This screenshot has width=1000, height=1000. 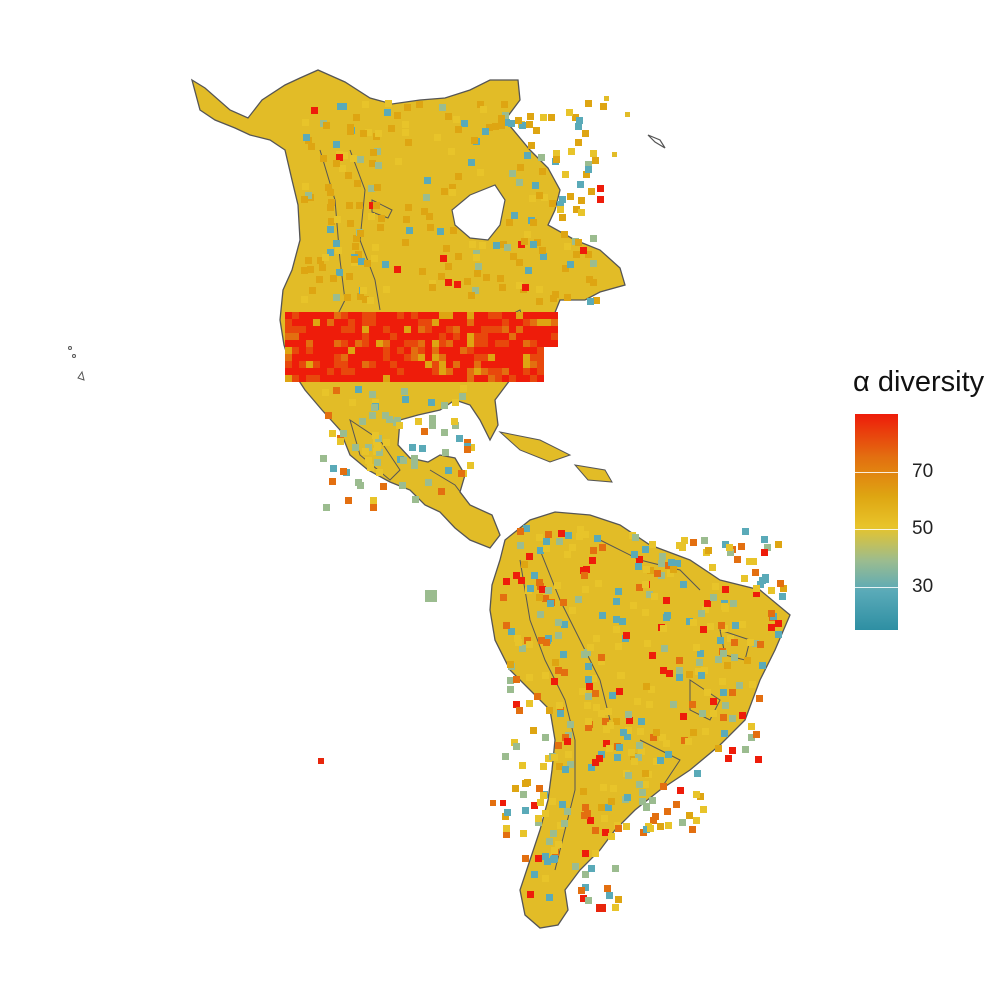 I want to click on greenland-edge, so click(x=656, y=141).